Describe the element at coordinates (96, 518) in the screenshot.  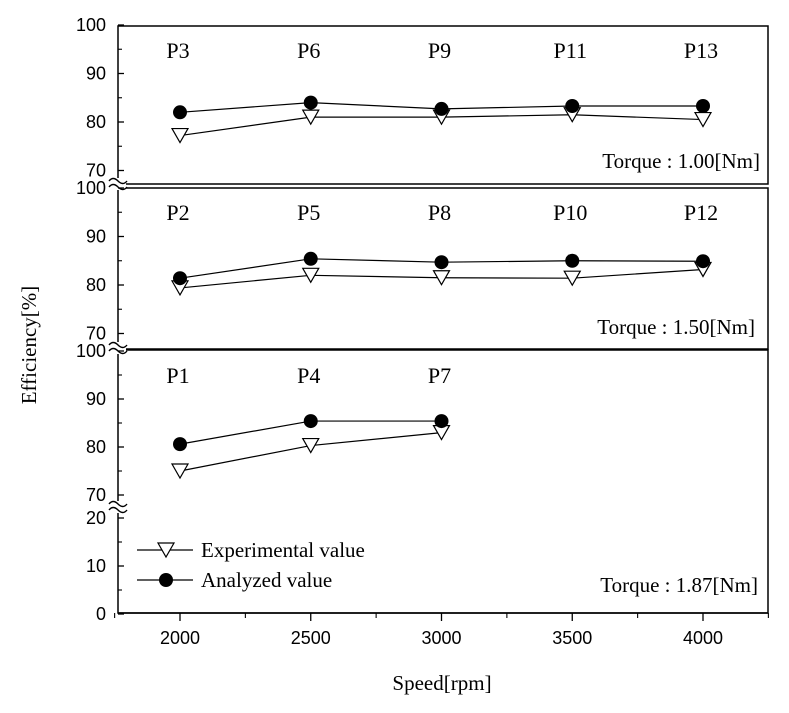
I see `y-tick-panel3-lower-label: 20` at that location.